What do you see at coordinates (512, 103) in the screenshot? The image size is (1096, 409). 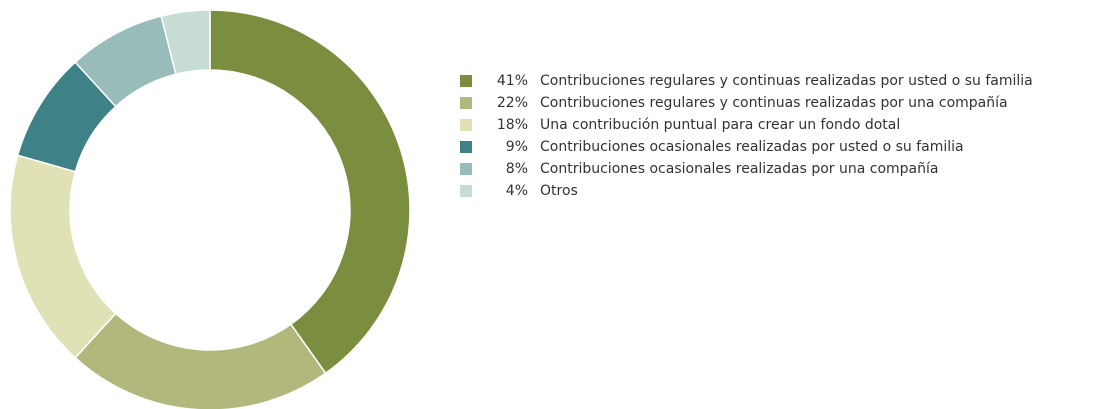 I see `legend-value: 22%` at bounding box center [512, 103].